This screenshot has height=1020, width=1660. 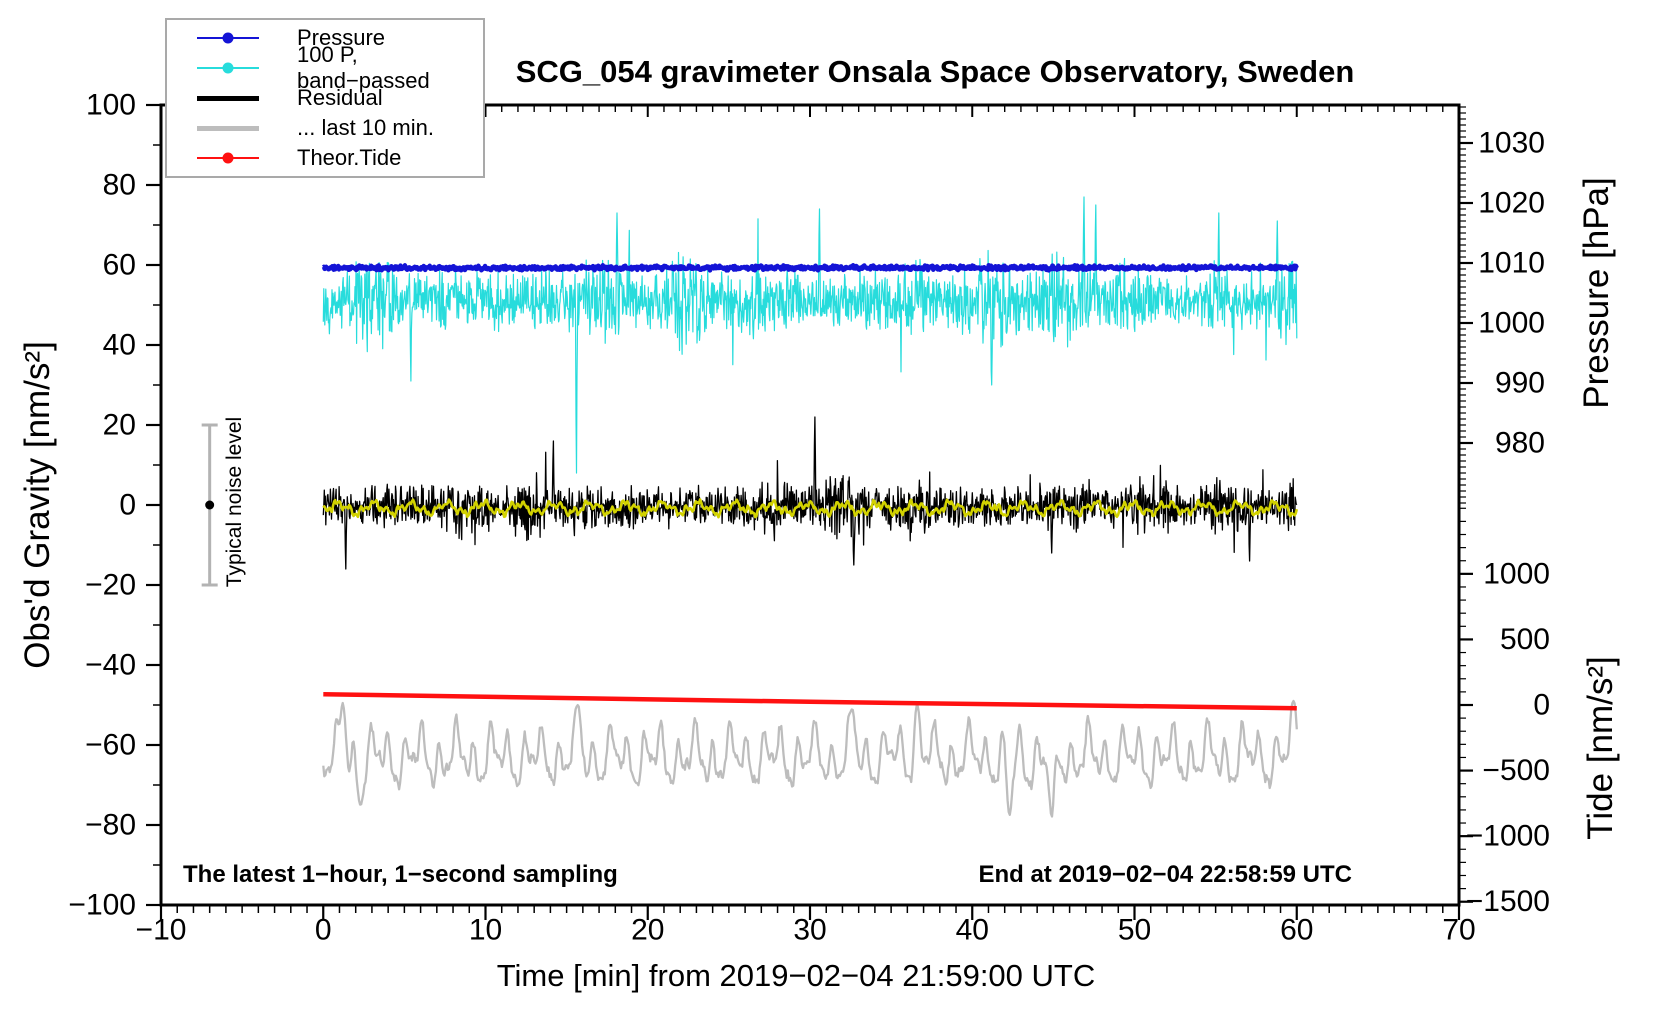 I want to click on gravity-tick-label: 60, so click(x=119, y=265).